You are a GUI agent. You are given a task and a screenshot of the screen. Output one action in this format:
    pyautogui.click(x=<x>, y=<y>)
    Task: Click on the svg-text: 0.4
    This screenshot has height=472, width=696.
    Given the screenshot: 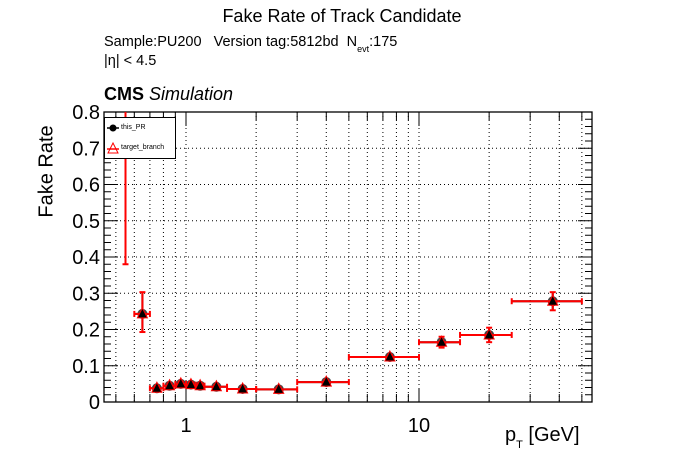 What is the action you would take?
    pyautogui.click(x=86, y=258)
    